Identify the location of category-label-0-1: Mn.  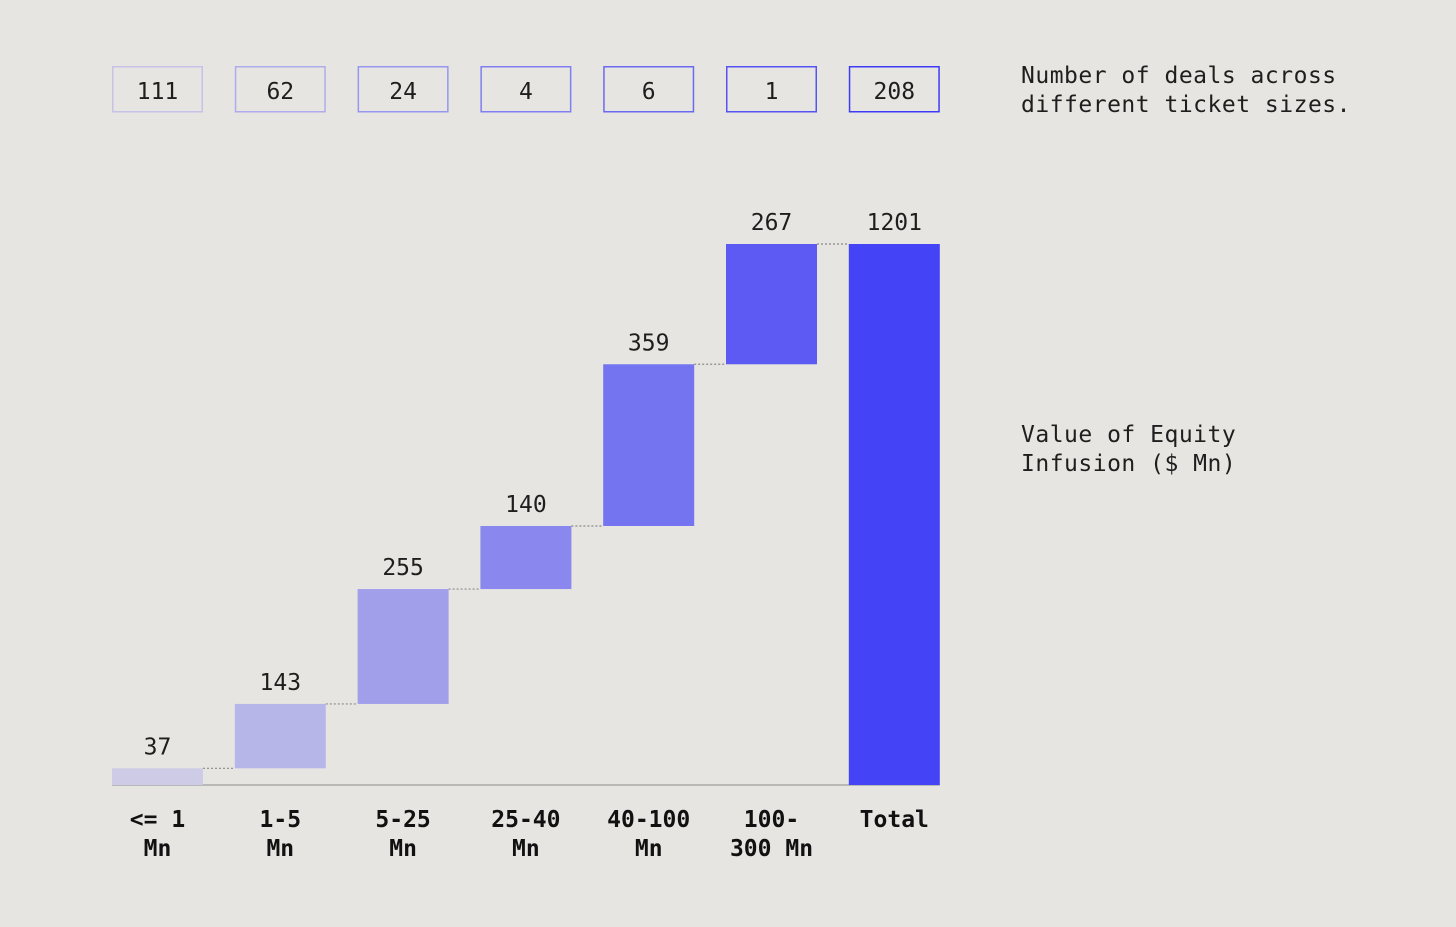
(158, 849).